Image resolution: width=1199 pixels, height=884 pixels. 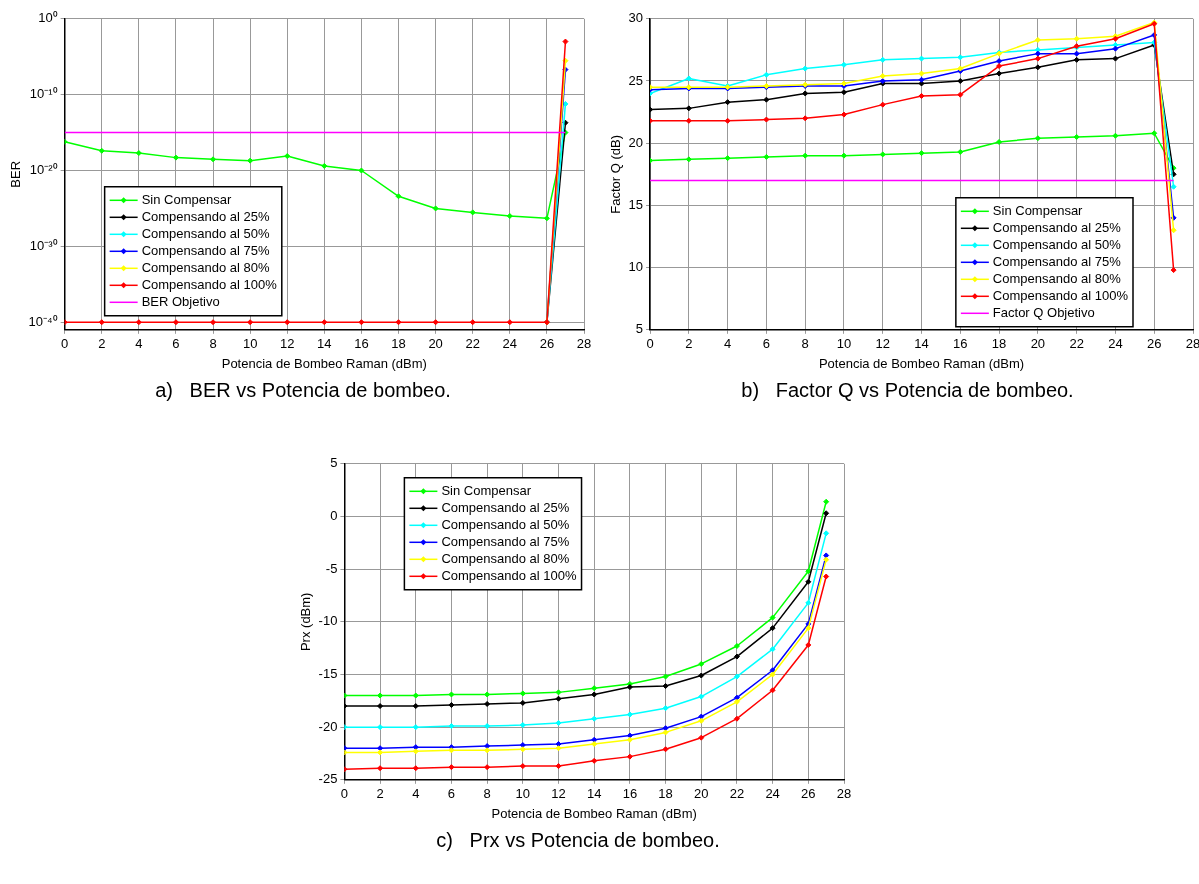 I want to click on y-axis-title: Factor Q (dB), so click(x=616, y=174).